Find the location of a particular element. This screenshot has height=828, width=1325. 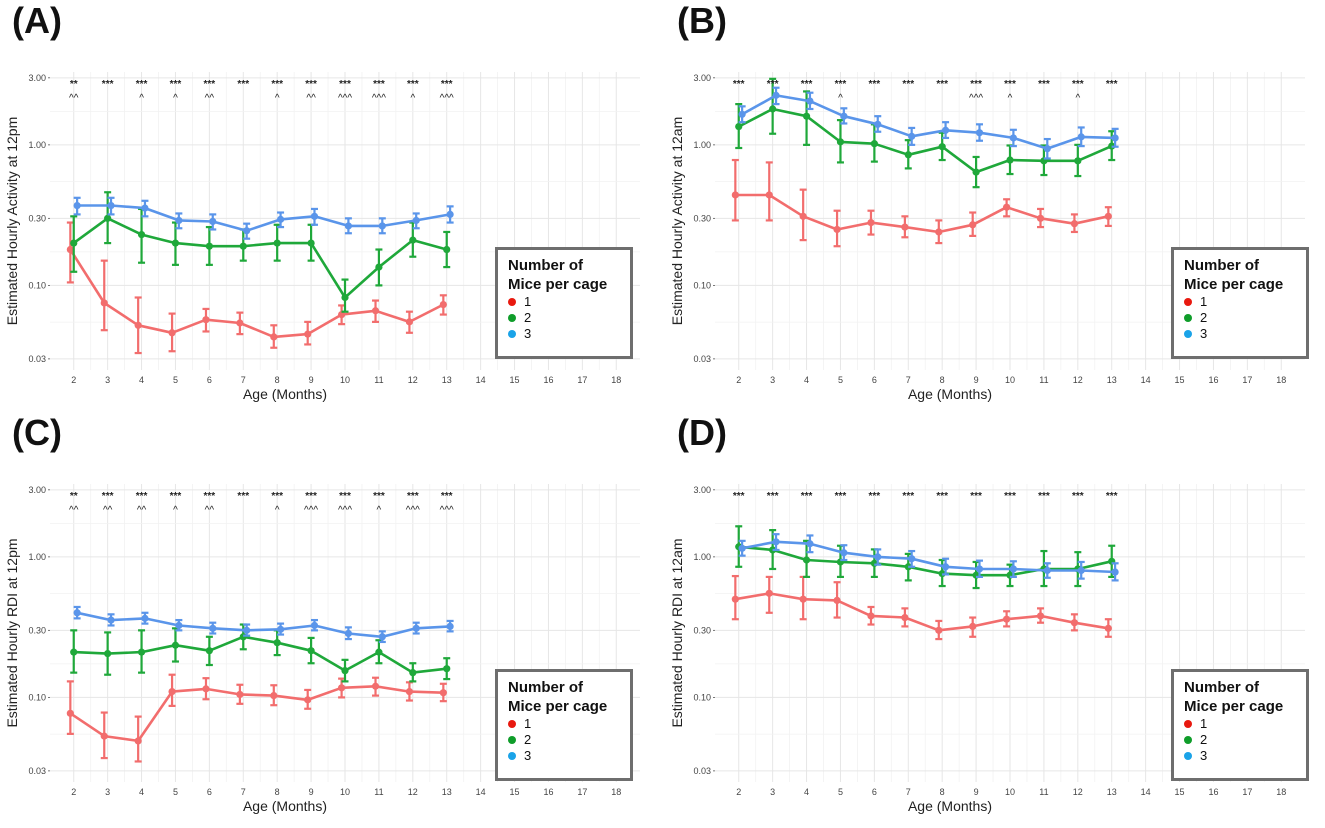

x-tick-label: 14 is located at coordinates (481, 792).